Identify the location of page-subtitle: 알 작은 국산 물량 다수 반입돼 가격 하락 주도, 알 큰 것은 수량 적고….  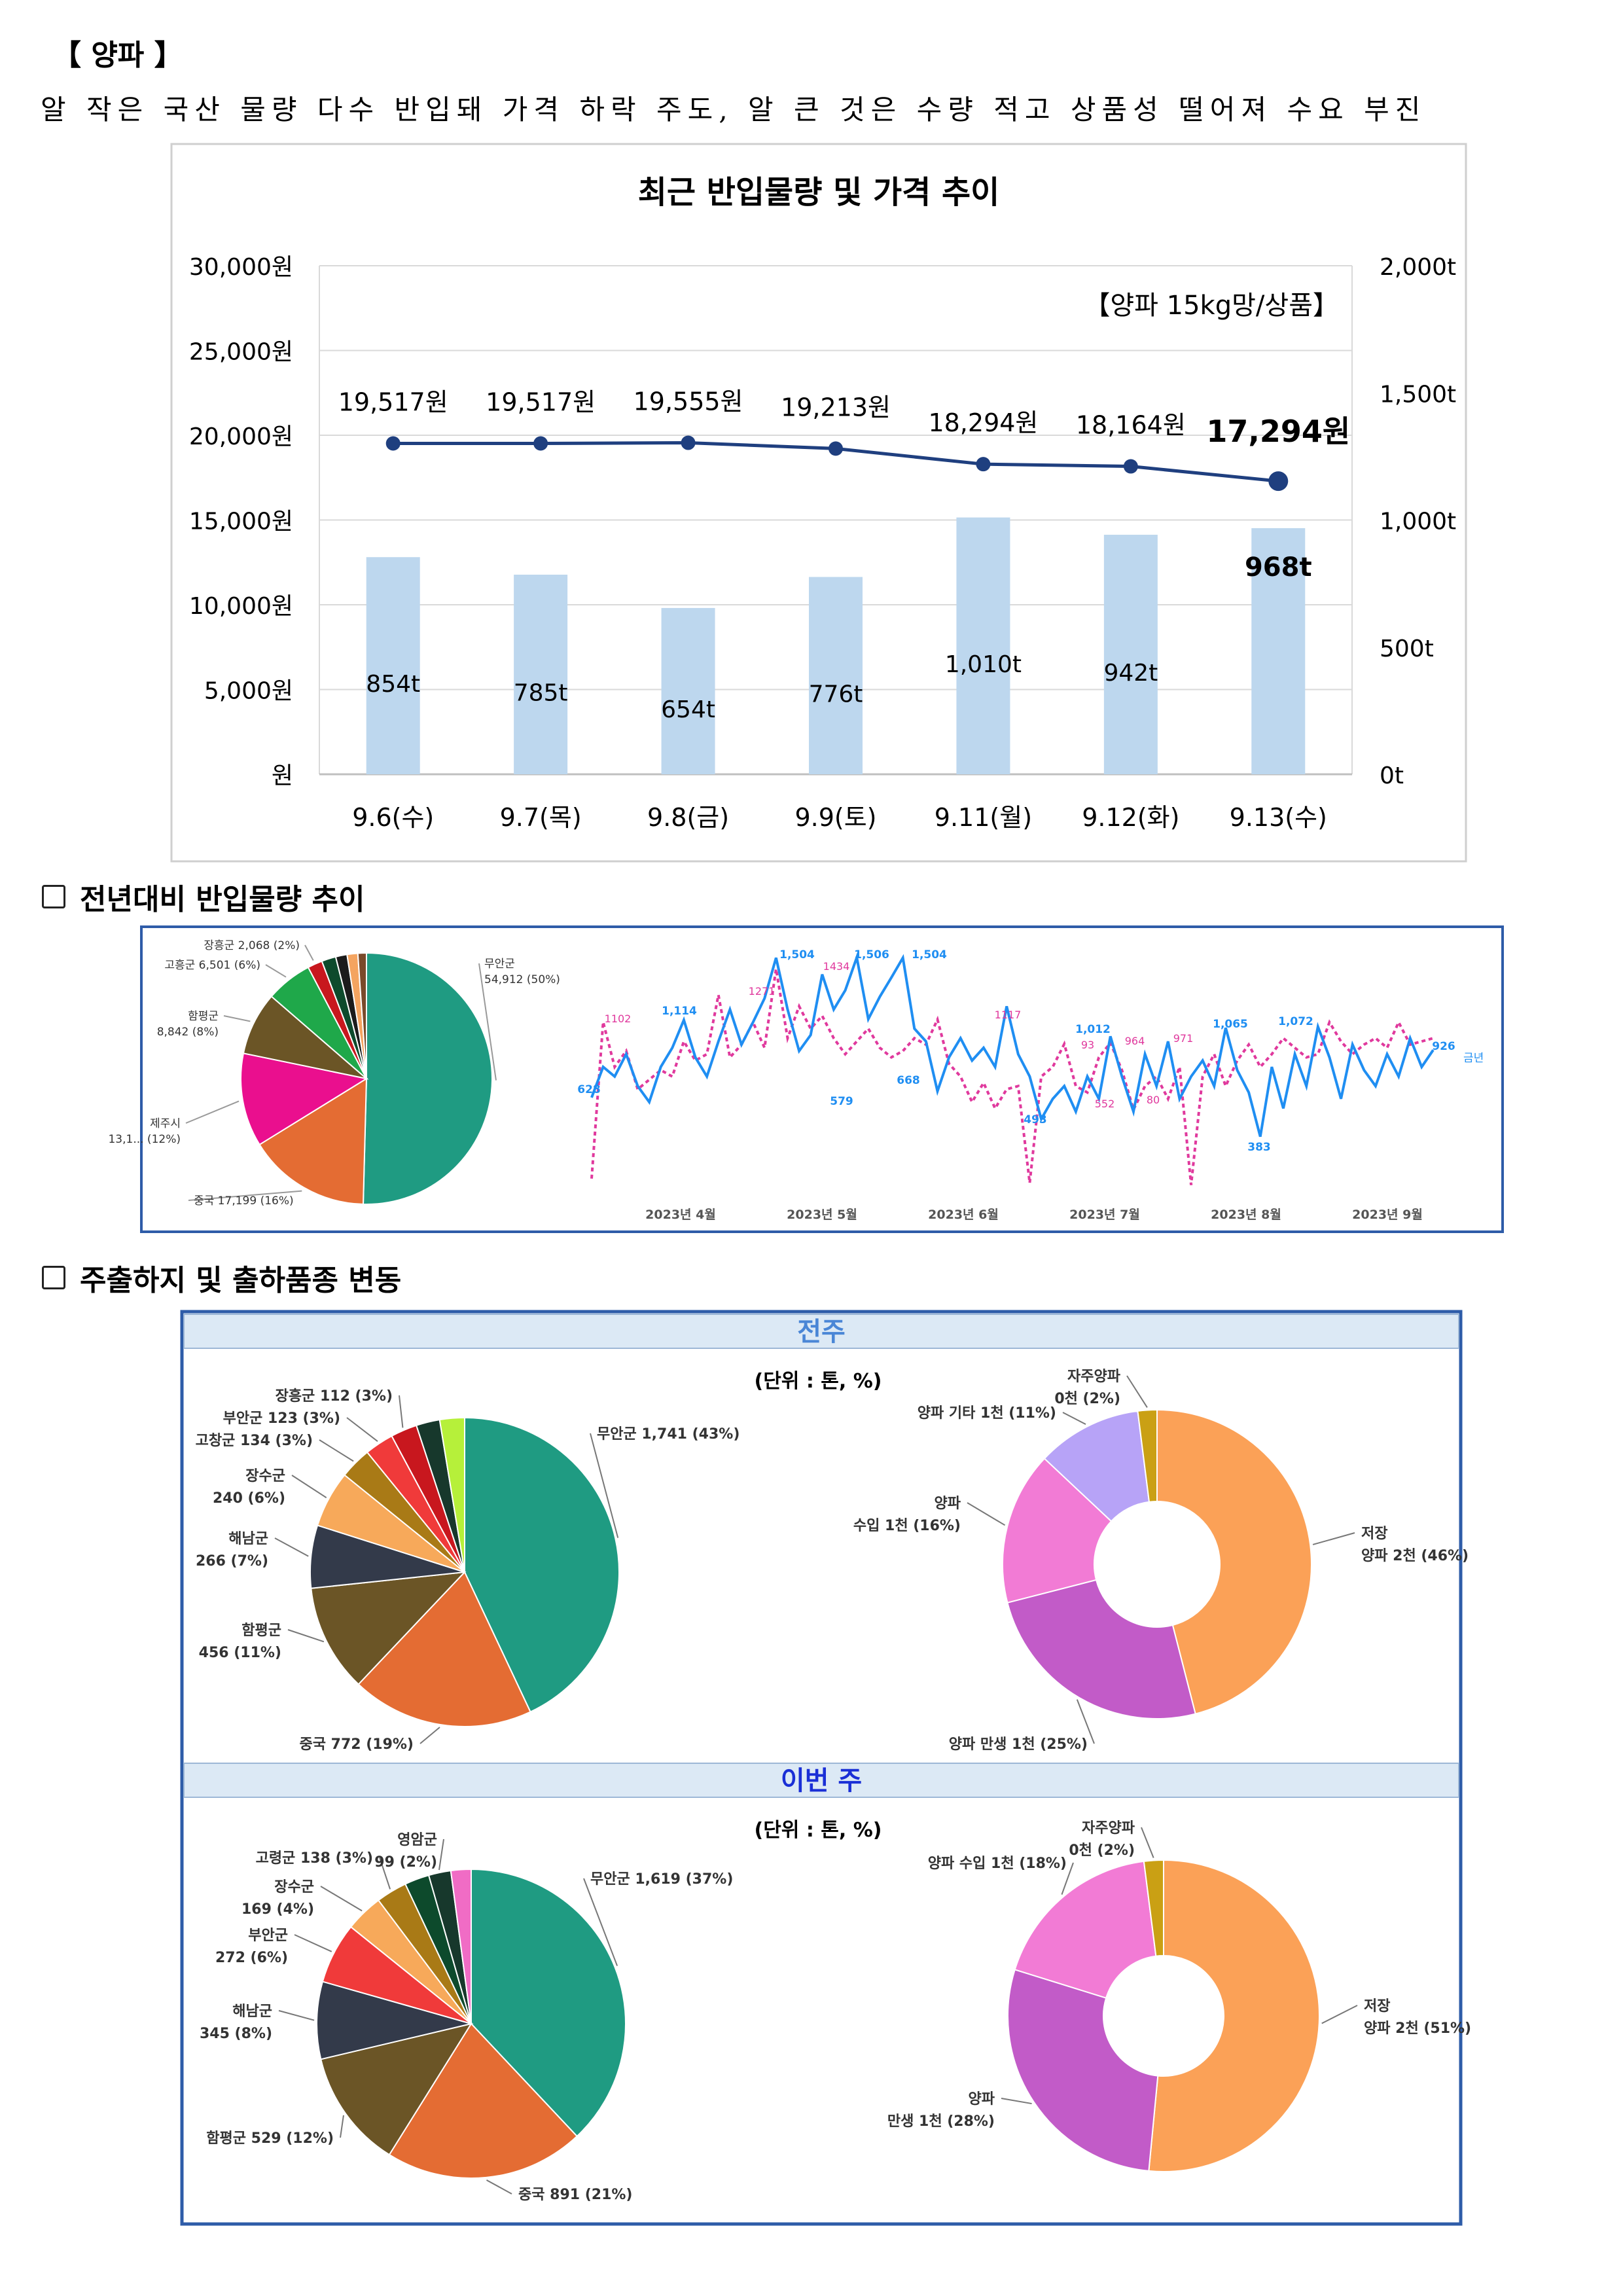
(734, 110).